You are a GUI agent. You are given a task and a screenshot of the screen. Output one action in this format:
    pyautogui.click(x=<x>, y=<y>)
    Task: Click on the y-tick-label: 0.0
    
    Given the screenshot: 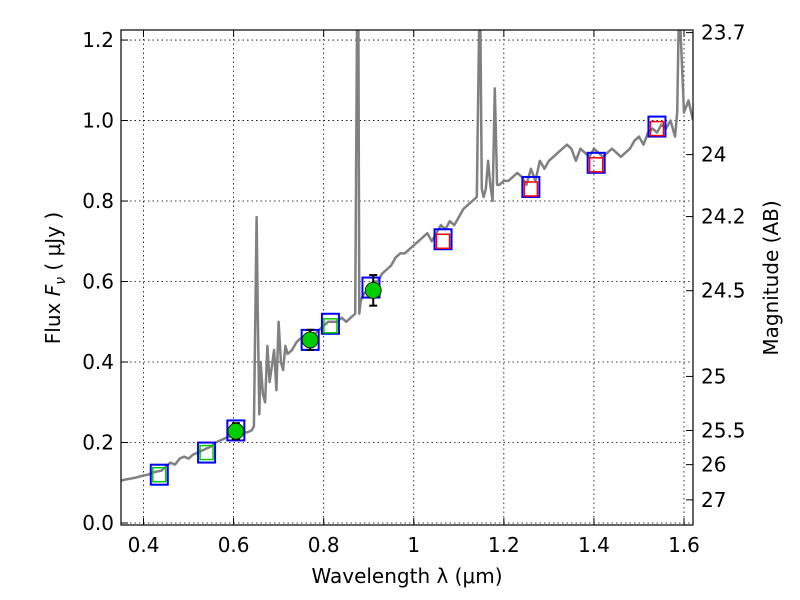 What is the action you would take?
    pyautogui.click(x=98, y=523)
    